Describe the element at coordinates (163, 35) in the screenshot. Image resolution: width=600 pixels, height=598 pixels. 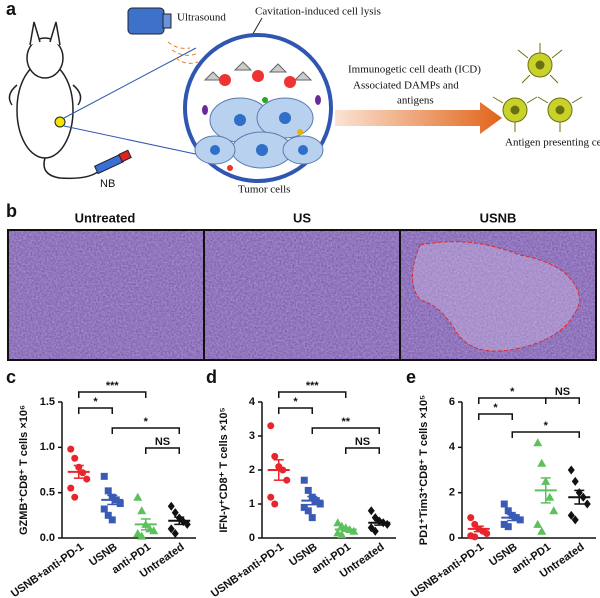
I see `ultrasound-probe` at that location.